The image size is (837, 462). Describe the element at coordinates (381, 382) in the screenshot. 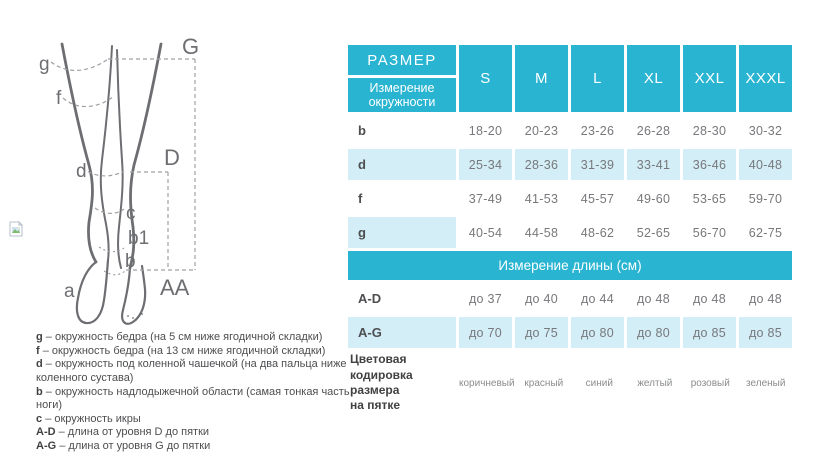

I see `heel-color-label: Цветовая кодировка размера на пятке` at that location.